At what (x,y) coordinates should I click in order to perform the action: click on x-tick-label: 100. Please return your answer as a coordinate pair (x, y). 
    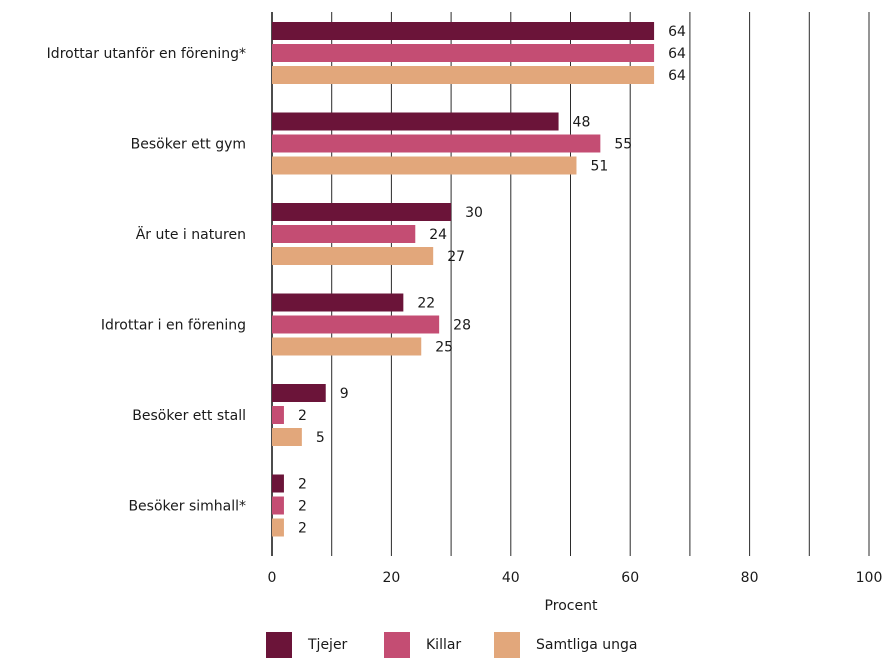
    Looking at the image, I should click on (869, 578).